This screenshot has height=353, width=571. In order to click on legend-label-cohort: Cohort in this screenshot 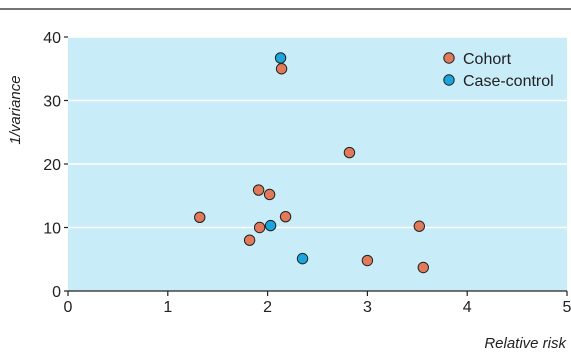, I will do `click(487, 59)`.